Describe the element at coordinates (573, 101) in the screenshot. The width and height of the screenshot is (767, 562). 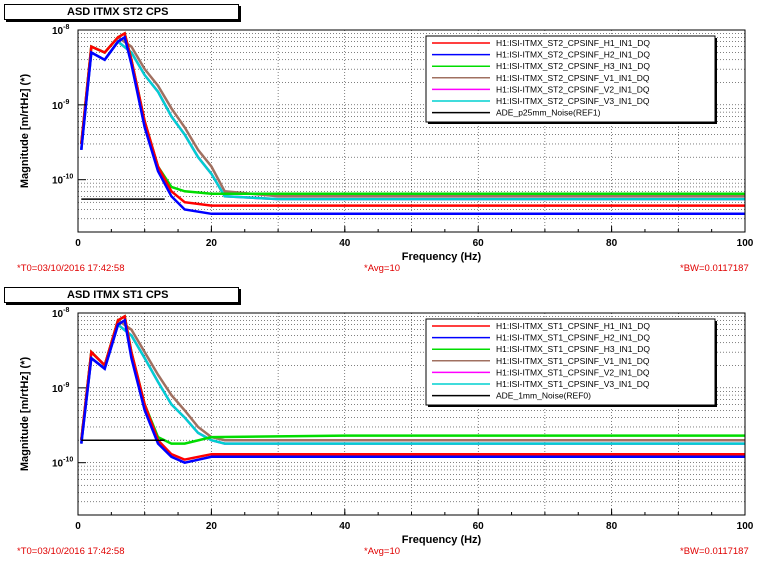
I see `legend-entry: H1:ISI-ITMX_ST2_CPSINF_V3_IN1_DQ` at that location.